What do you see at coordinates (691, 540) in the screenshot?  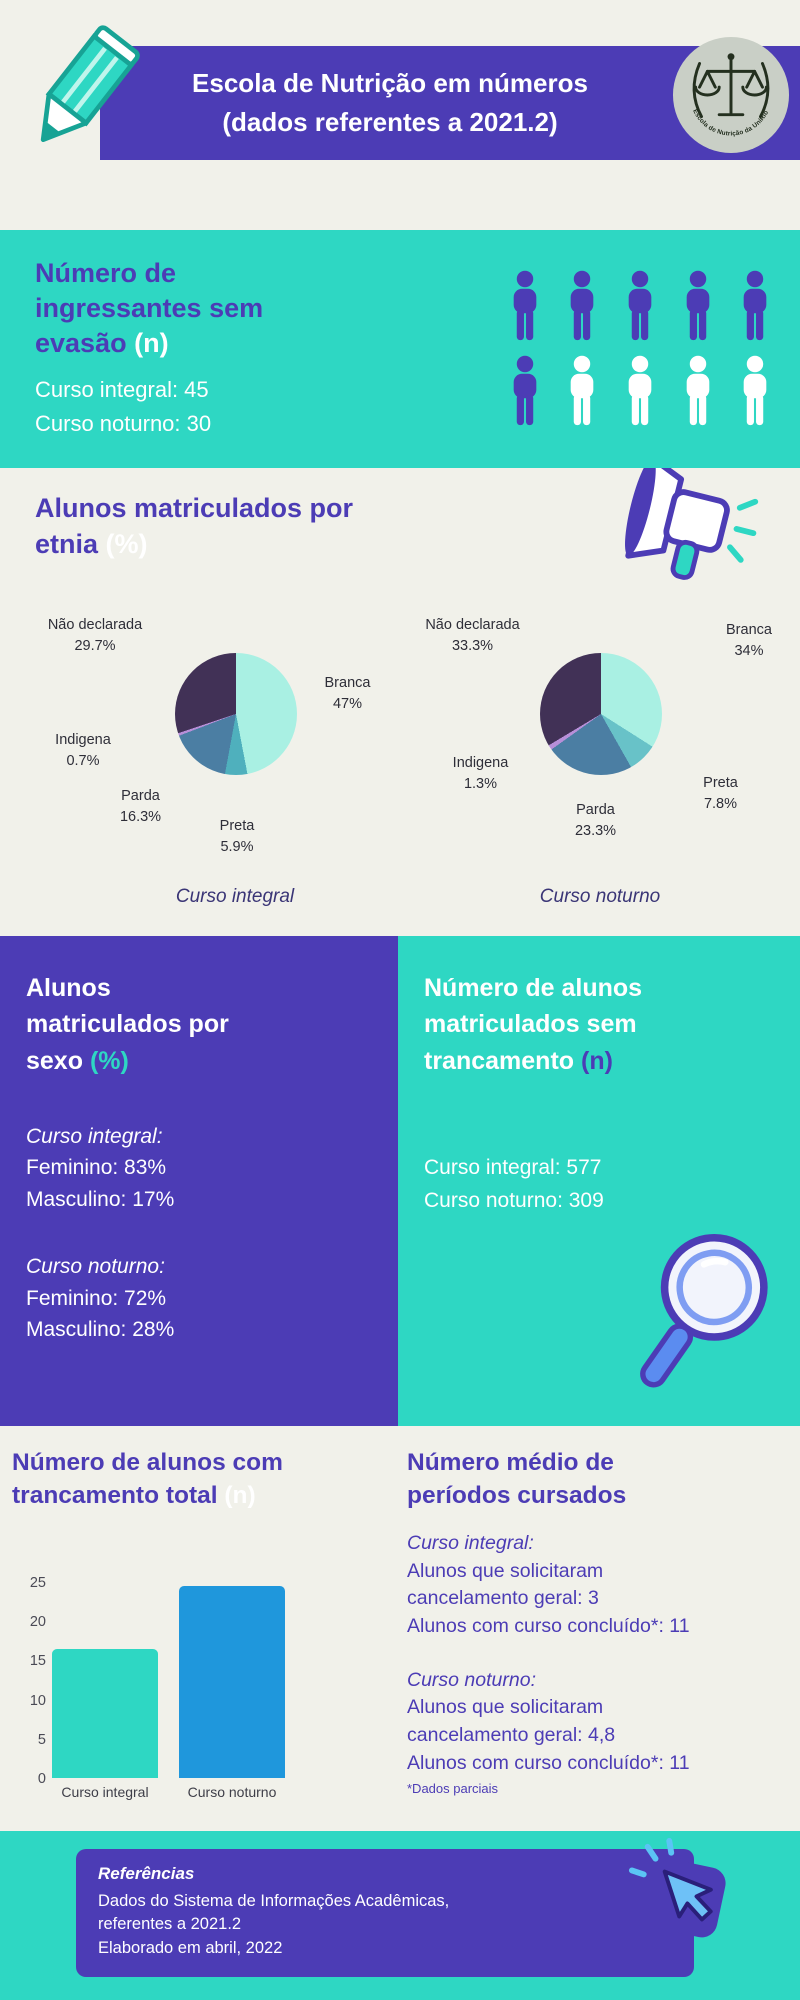 I see `megaphone-icon` at bounding box center [691, 540].